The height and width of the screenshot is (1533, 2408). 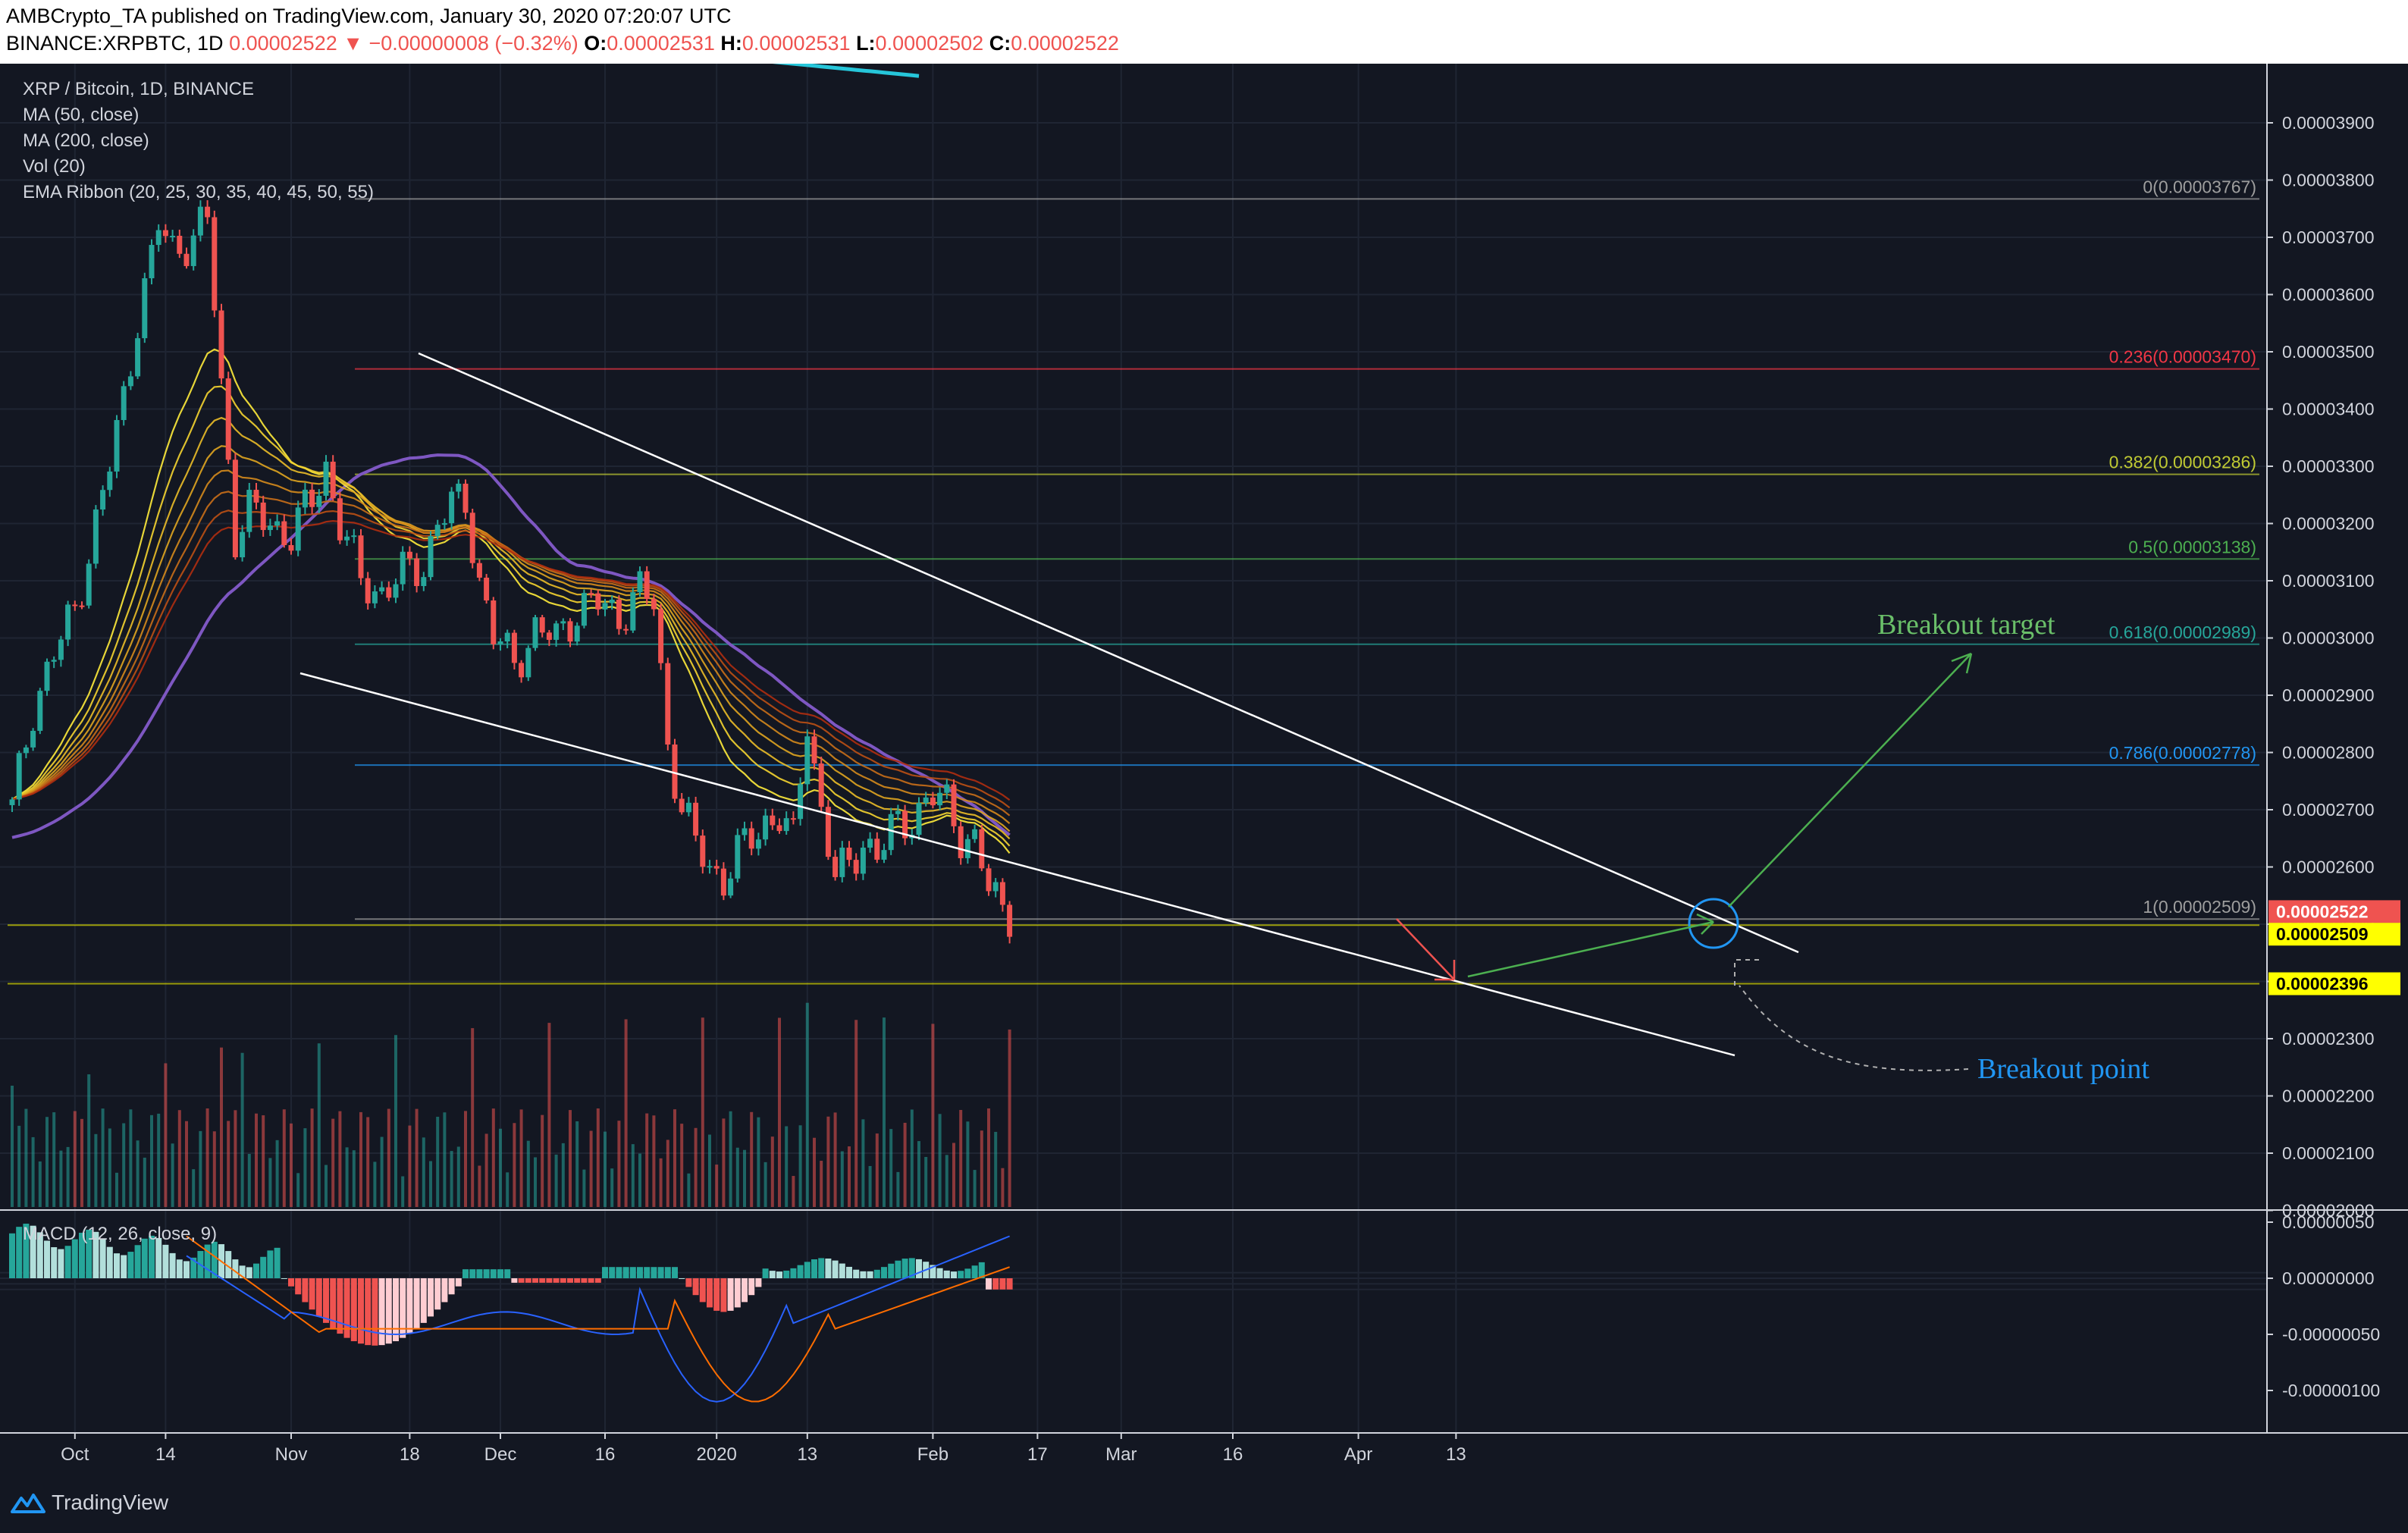 I want to click on price-tick-label: 0.00002200, so click(x=2328, y=1096).